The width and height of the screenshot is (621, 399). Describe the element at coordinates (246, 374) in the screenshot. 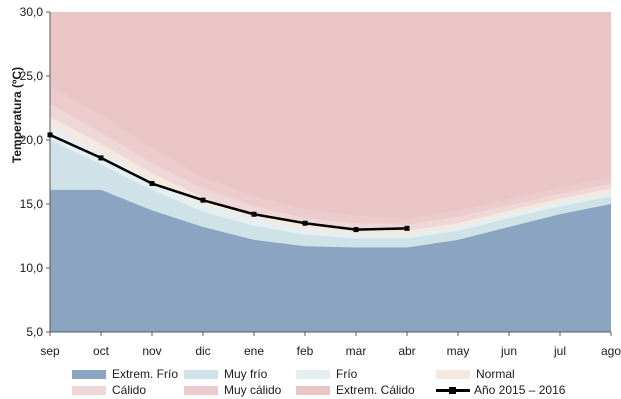

I see `legend-label: Muy frío` at that location.